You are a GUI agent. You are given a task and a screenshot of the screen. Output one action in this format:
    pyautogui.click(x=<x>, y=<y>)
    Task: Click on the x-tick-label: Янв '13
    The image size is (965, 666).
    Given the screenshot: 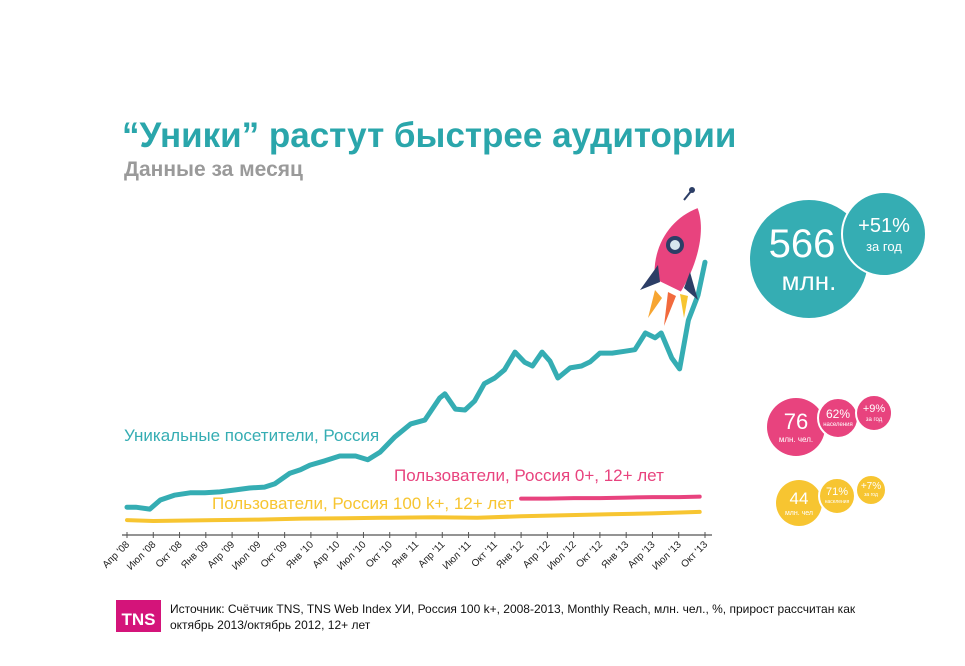 What is the action you would take?
    pyautogui.click(x=616, y=555)
    